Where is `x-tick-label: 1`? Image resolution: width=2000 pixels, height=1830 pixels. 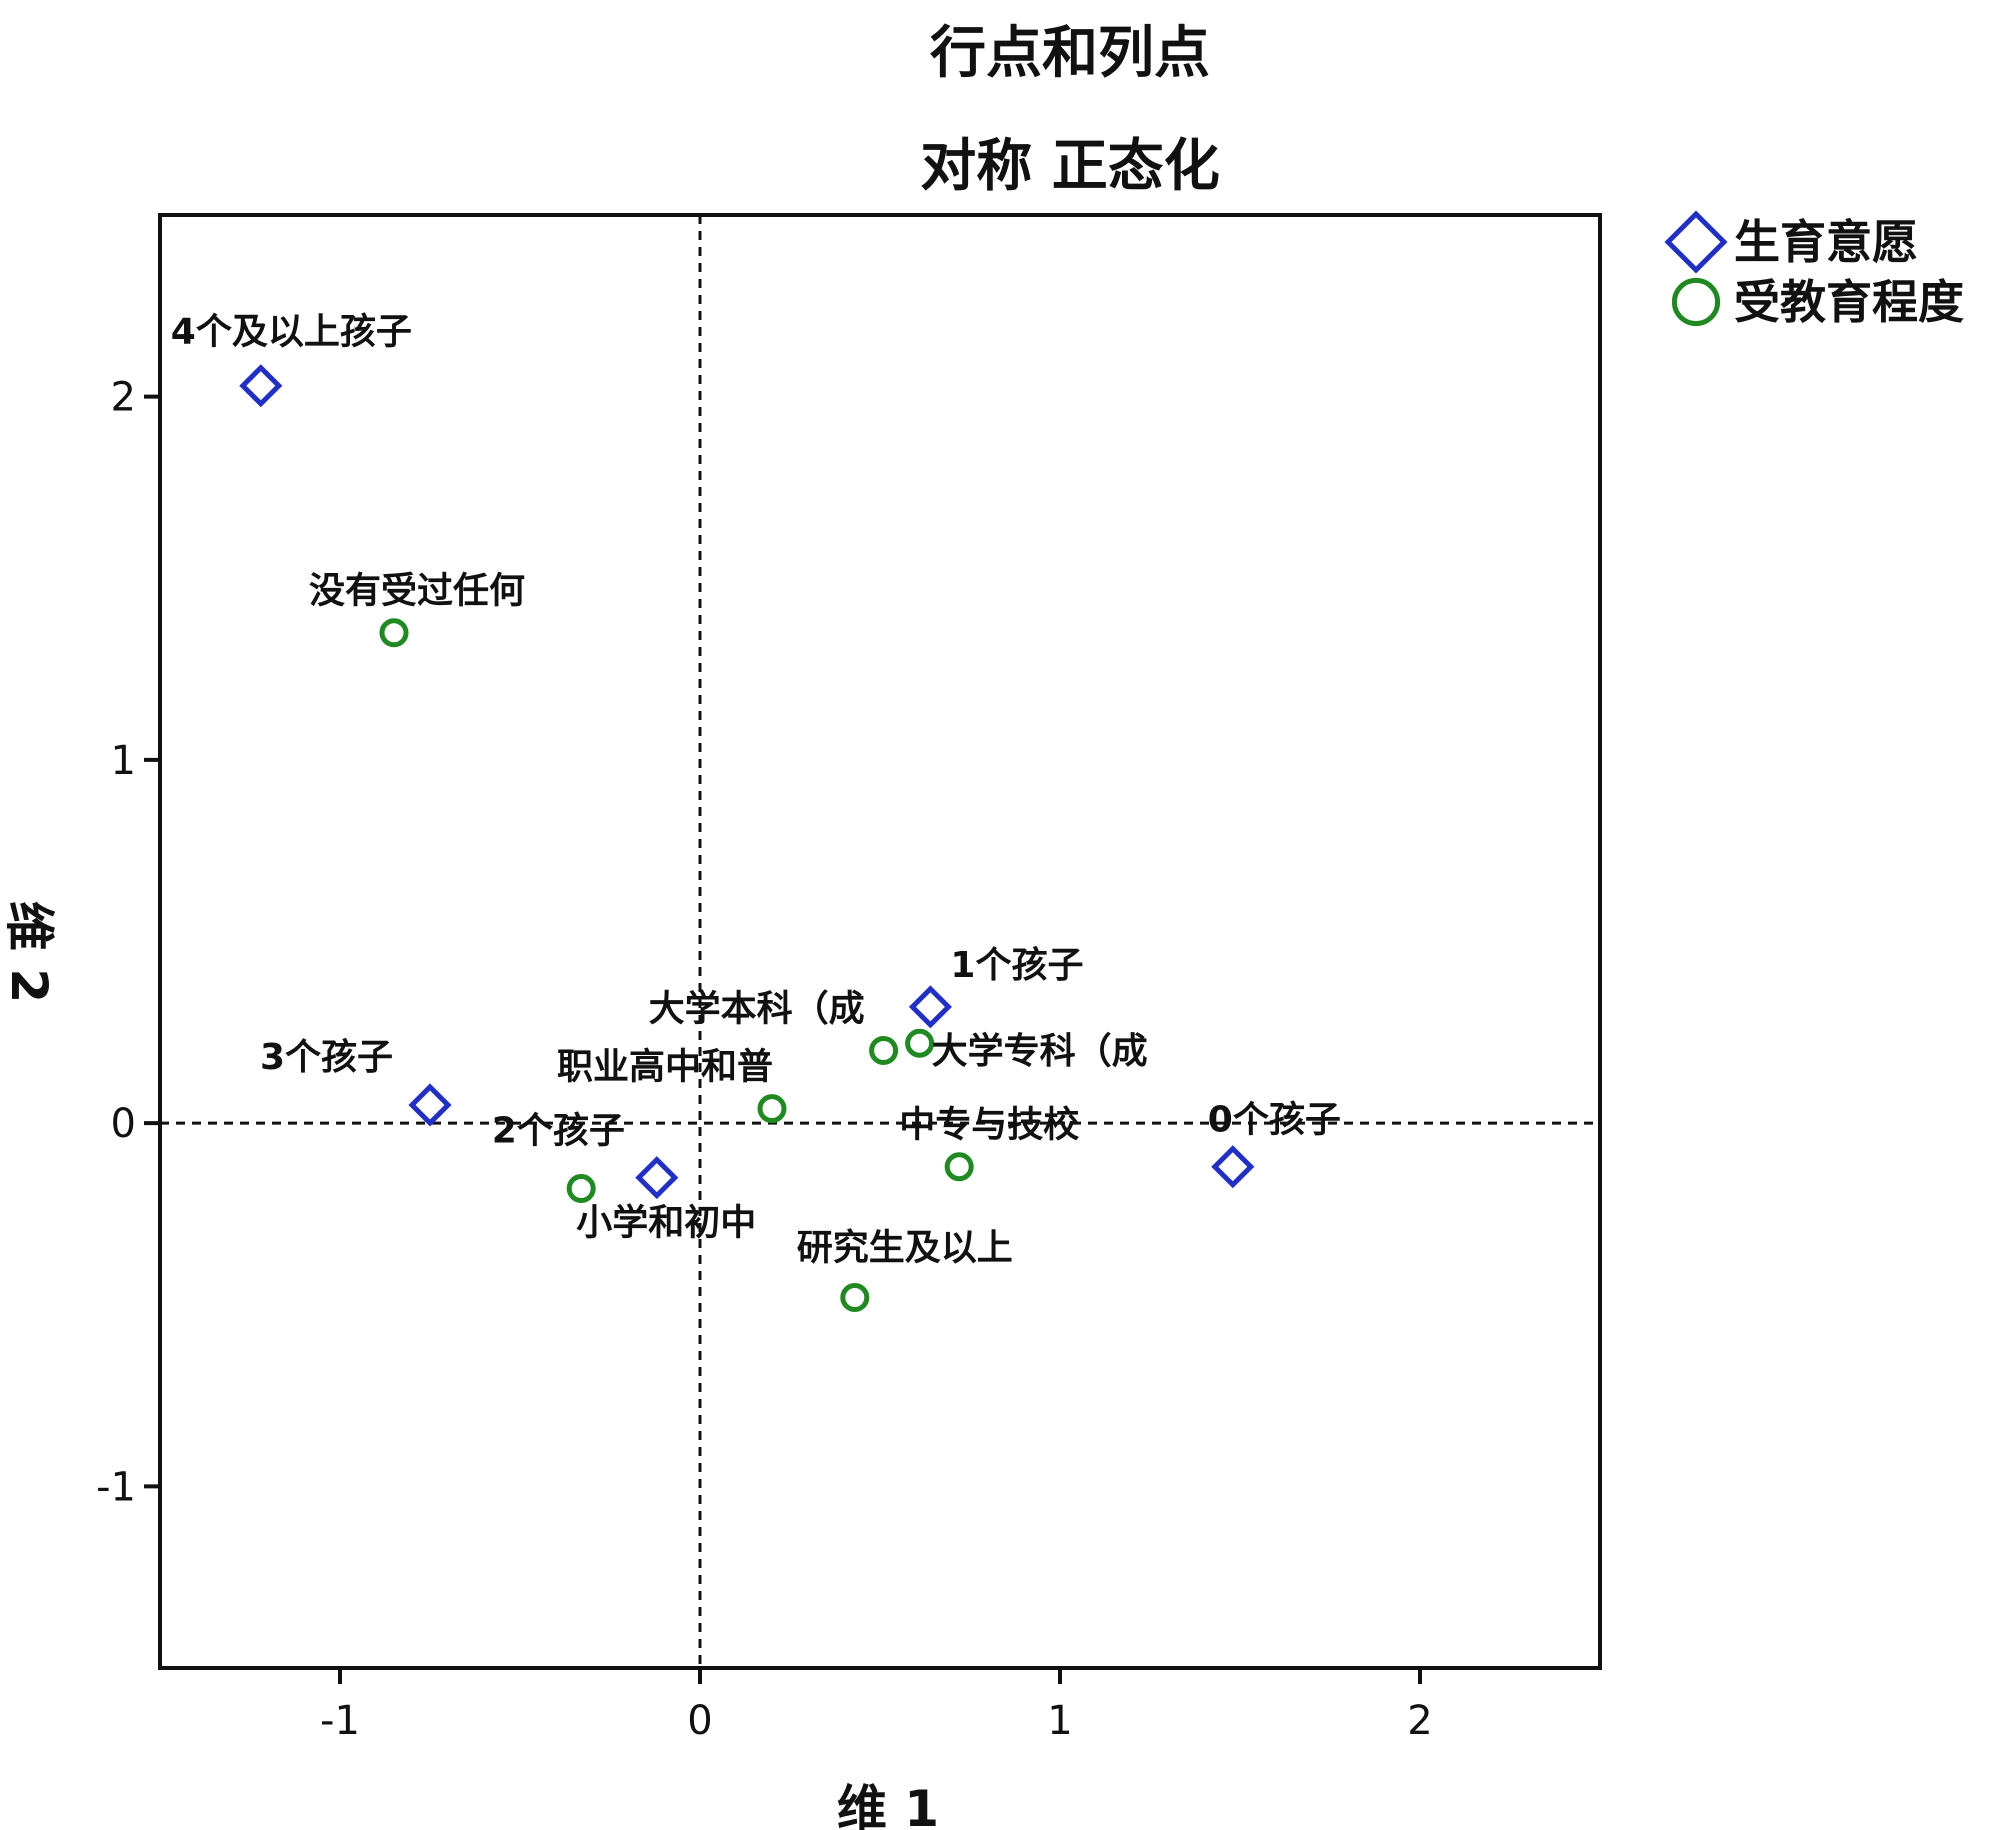
x-tick-label: 1 is located at coordinates (1059, 1721).